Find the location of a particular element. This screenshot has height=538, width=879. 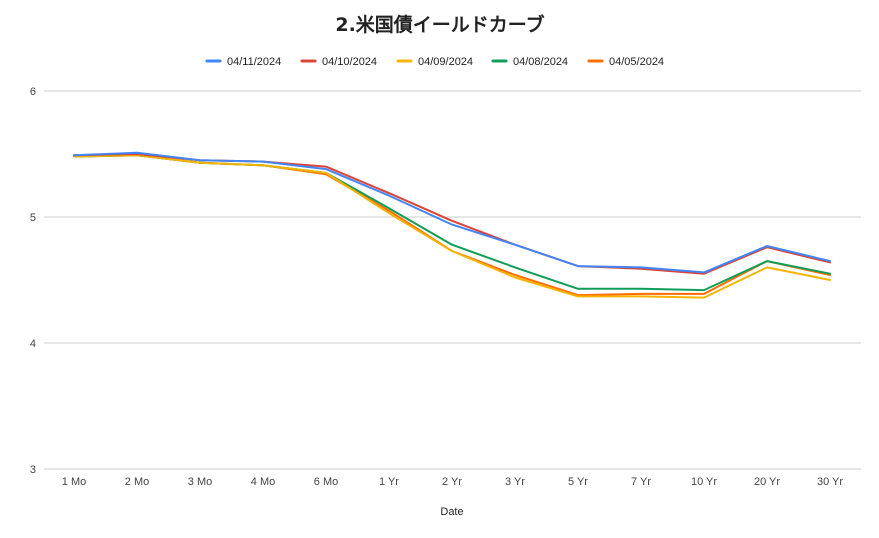

chart-title: 2.米国債イールドカーブ is located at coordinates (439, 24).